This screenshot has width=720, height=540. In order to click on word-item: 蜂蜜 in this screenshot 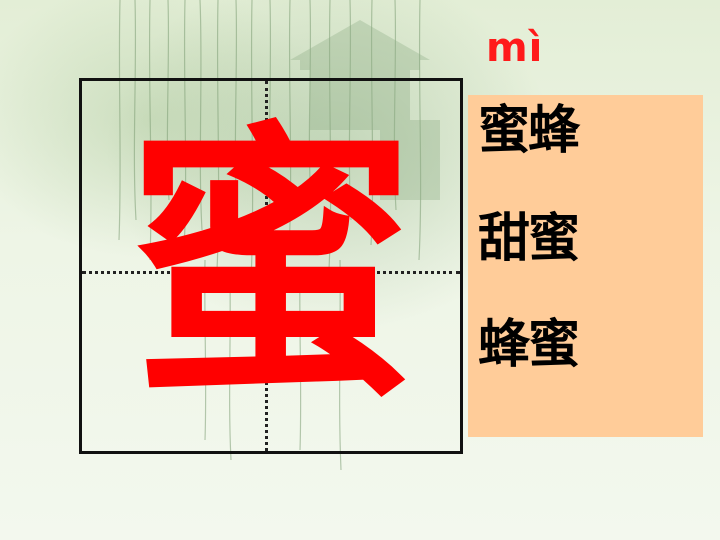, I will do `click(529, 345)`.